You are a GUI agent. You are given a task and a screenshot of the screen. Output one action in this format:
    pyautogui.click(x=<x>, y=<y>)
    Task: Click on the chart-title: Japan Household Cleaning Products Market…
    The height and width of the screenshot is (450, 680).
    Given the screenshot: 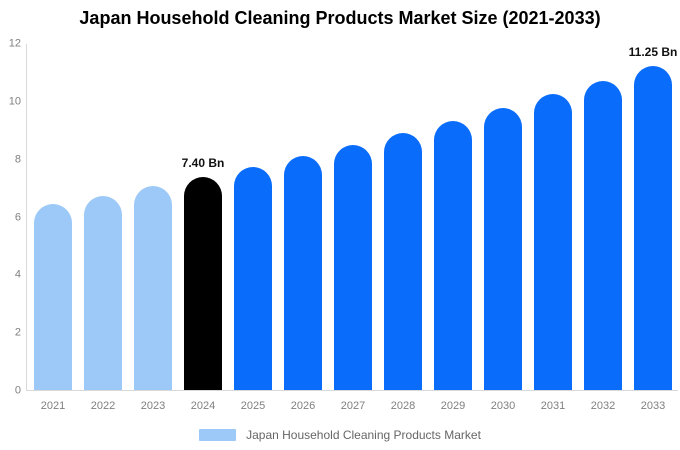 What is the action you would take?
    pyautogui.click(x=340, y=18)
    